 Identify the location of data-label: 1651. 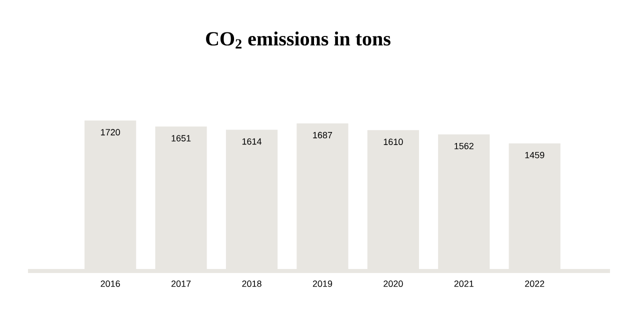
(181, 138).